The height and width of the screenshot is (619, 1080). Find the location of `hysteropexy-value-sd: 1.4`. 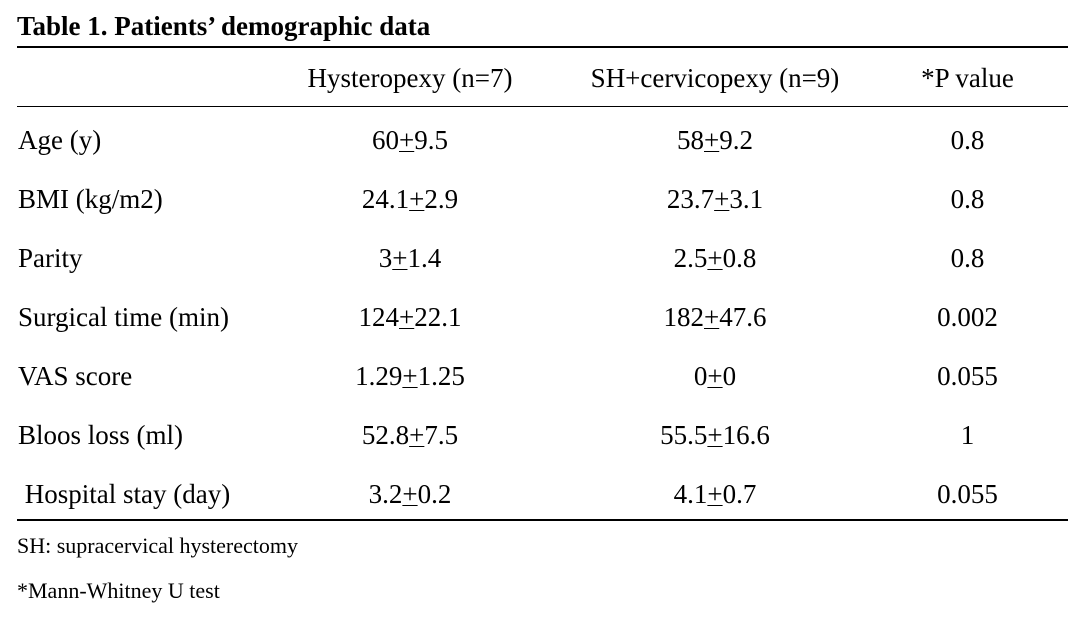

hysteropexy-value-sd: 1.4 is located at coordinates (424, 258).